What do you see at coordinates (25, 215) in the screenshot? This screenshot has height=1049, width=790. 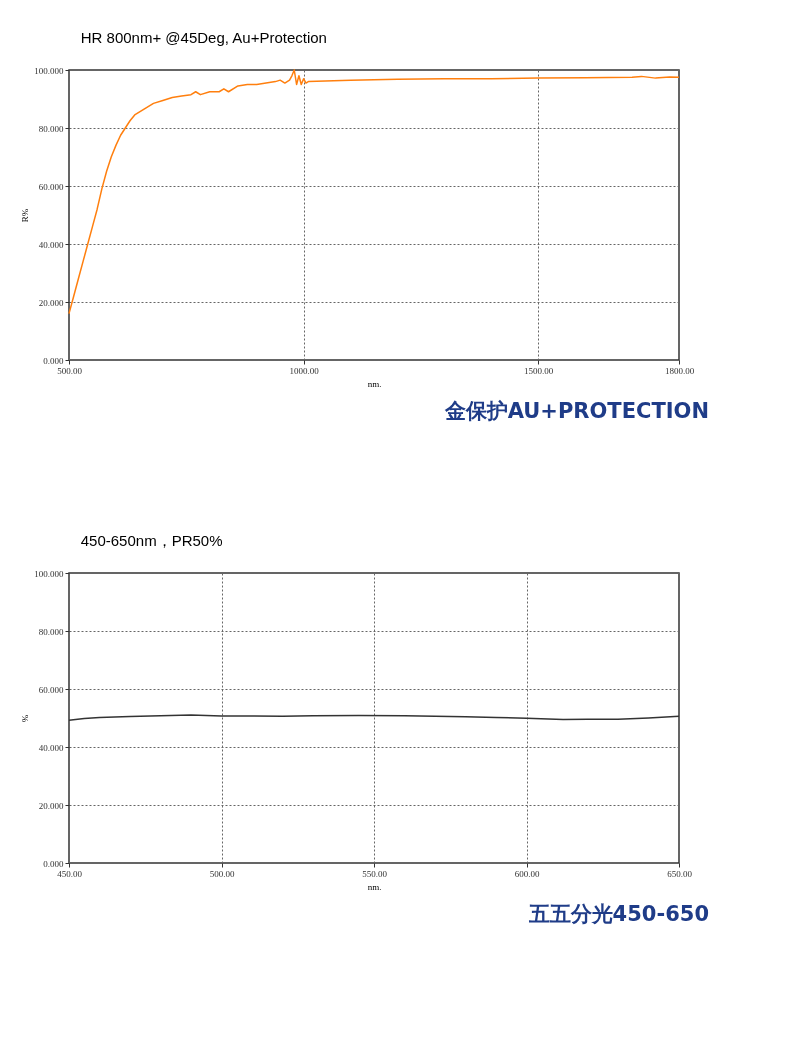 I see `y-axis-title: R%` at bounding box center [25, 215].